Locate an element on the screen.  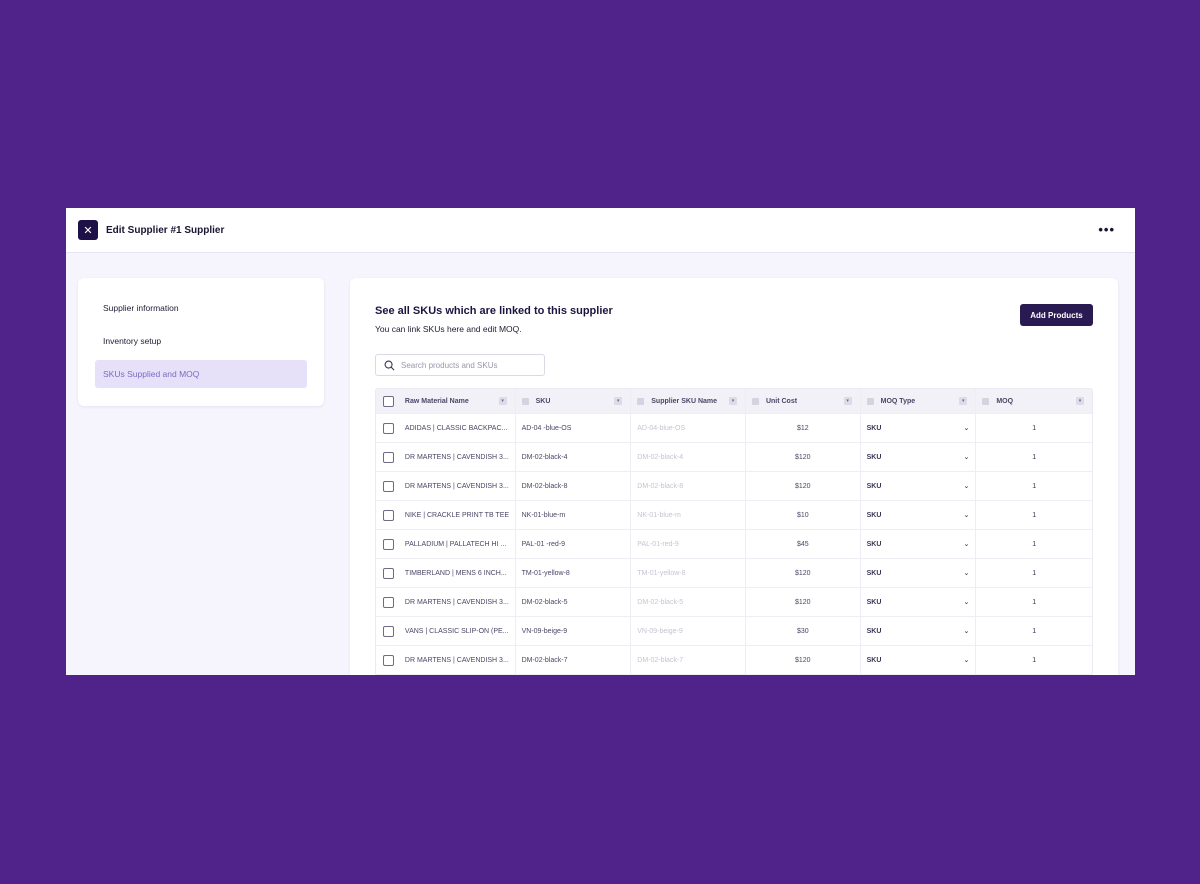
header-moq: MOQ ▾ is located at coordinates (1034, 401).